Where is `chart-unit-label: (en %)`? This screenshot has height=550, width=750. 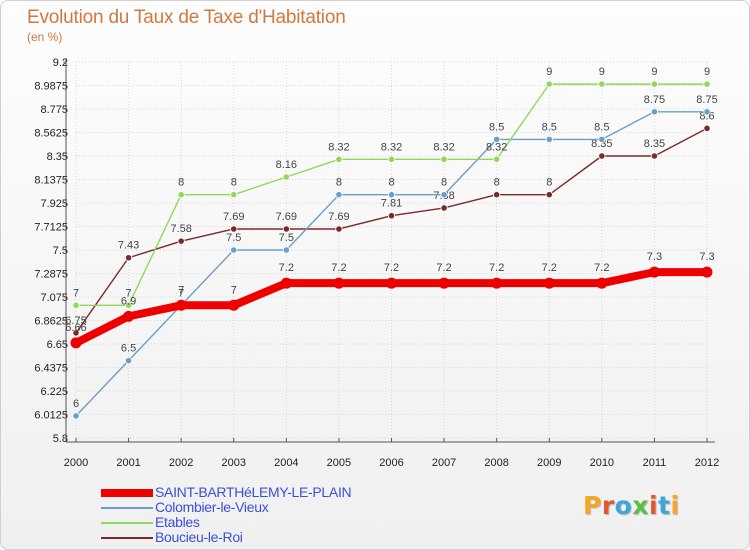 chart-unit-label: (en %) is located at coordinates (45, 37).